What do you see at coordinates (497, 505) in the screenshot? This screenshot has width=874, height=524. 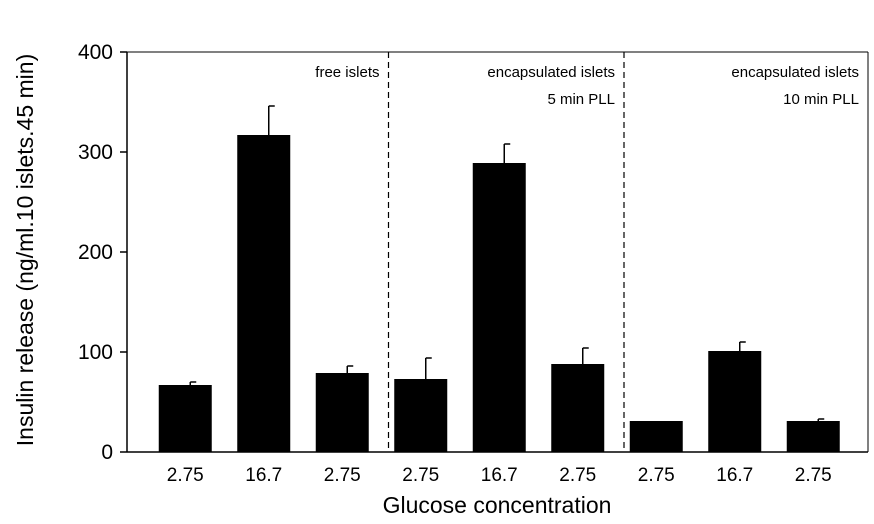 I see `x-axis-title: Glucose concentration` at bounding box center [497, 505].